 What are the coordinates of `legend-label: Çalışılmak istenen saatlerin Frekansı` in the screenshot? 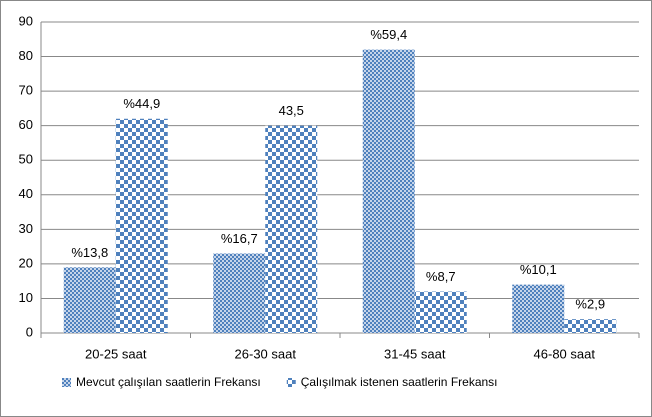 It's located at (399, 382).